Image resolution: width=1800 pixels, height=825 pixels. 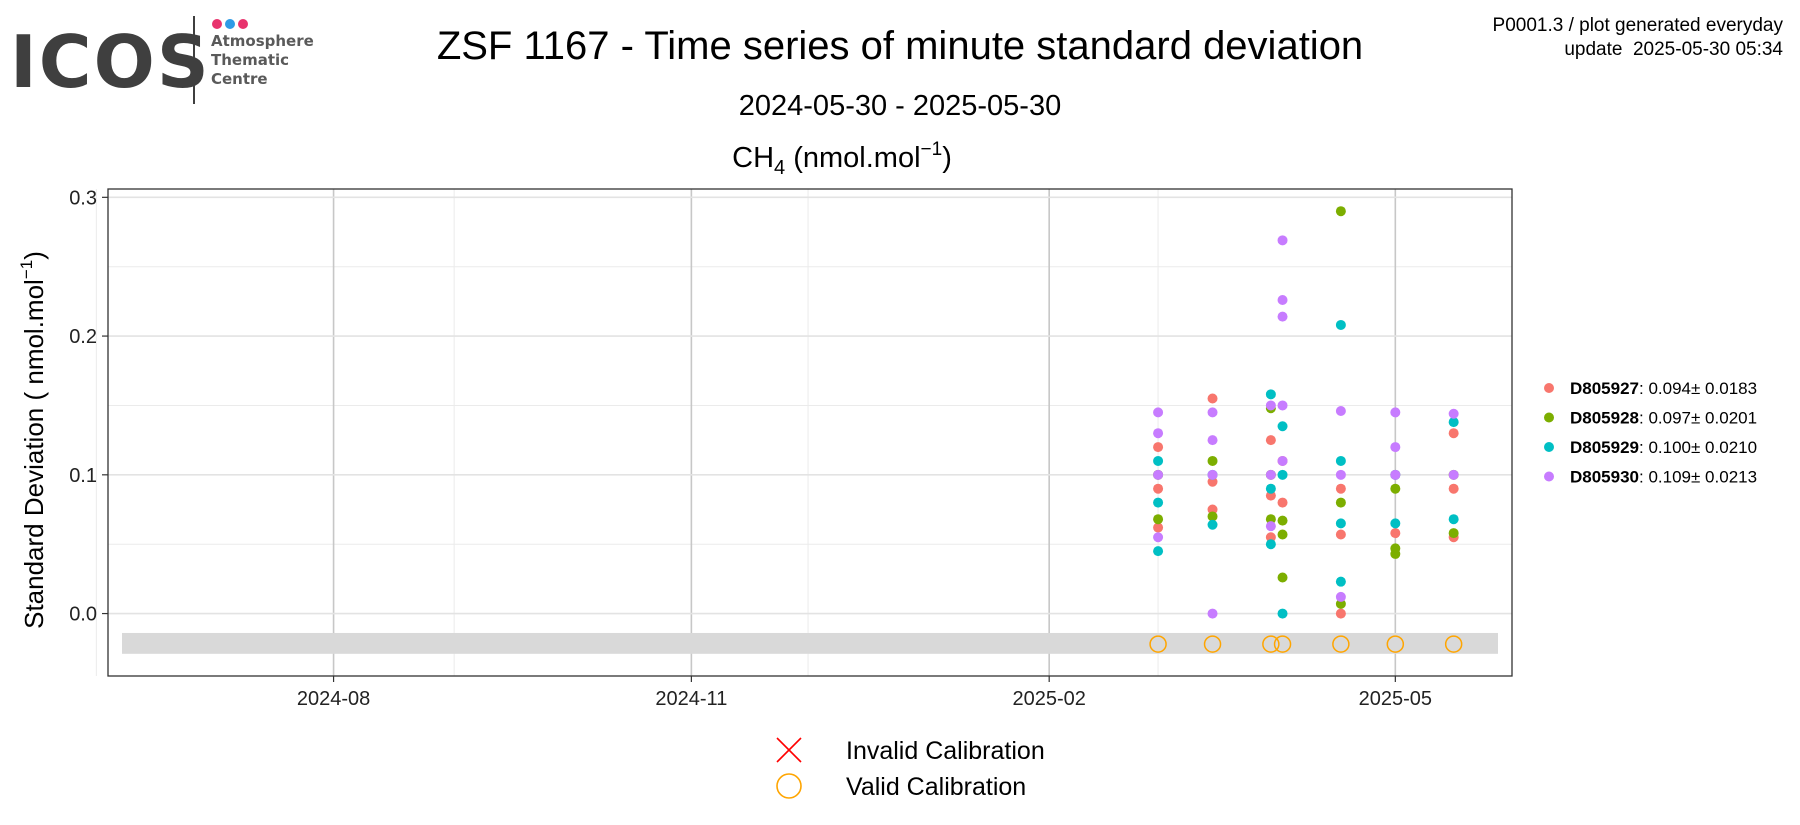 What do you see at coordinates (194, 60) in the screenshot?
I see `logo-divider` at bounding box center [194, 60].